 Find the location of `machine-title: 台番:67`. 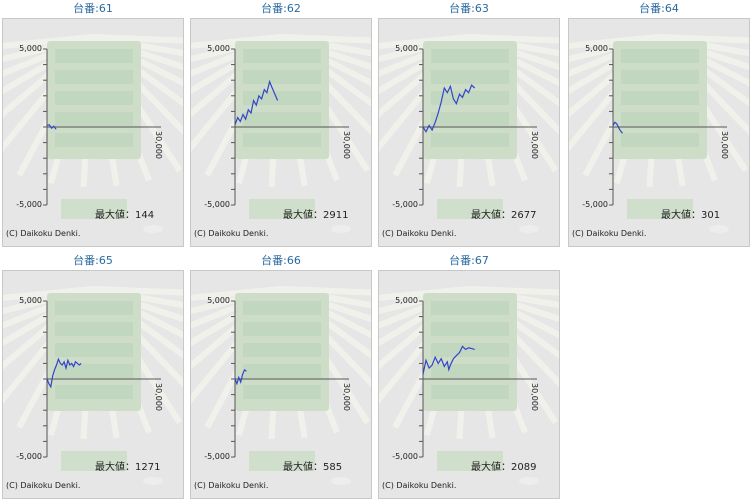

machine-title: 台番:67 is located at coordinates (469, 260).